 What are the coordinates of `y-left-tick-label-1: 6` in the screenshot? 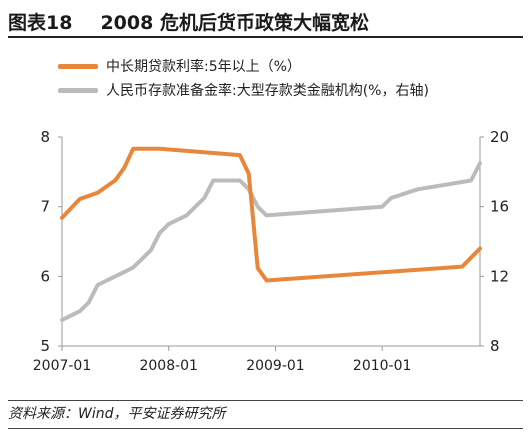 It's located at (45, 276).